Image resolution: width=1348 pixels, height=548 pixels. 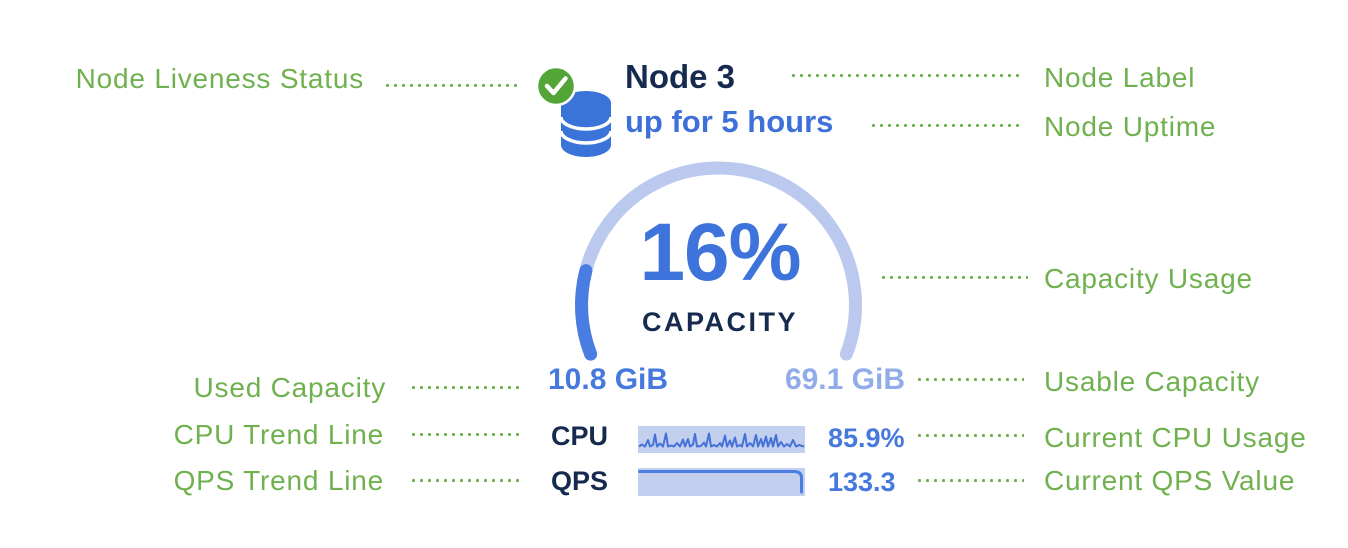 What do you see at coordinates (866, 438) in the screenshot?
I see `cpu-current-value: 85.9%` at bounding box center [866, 438].